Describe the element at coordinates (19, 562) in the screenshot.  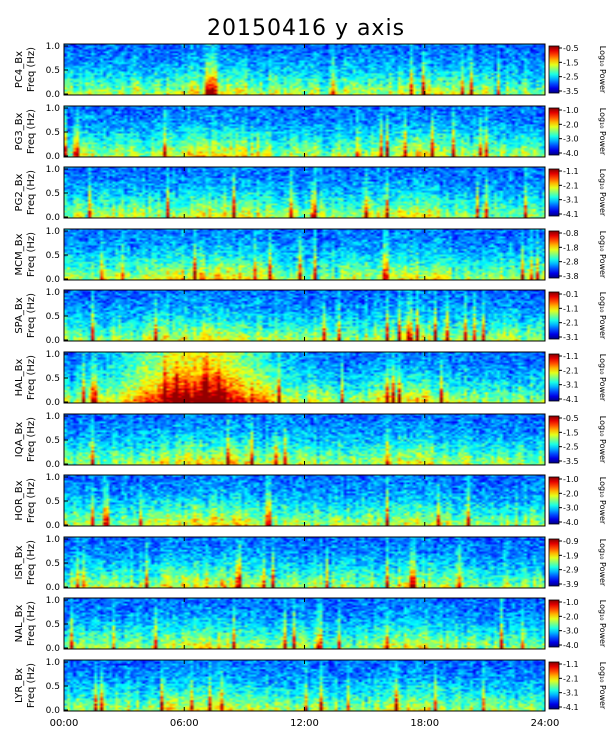
I see `station-label: ISR_Bx` at that location.